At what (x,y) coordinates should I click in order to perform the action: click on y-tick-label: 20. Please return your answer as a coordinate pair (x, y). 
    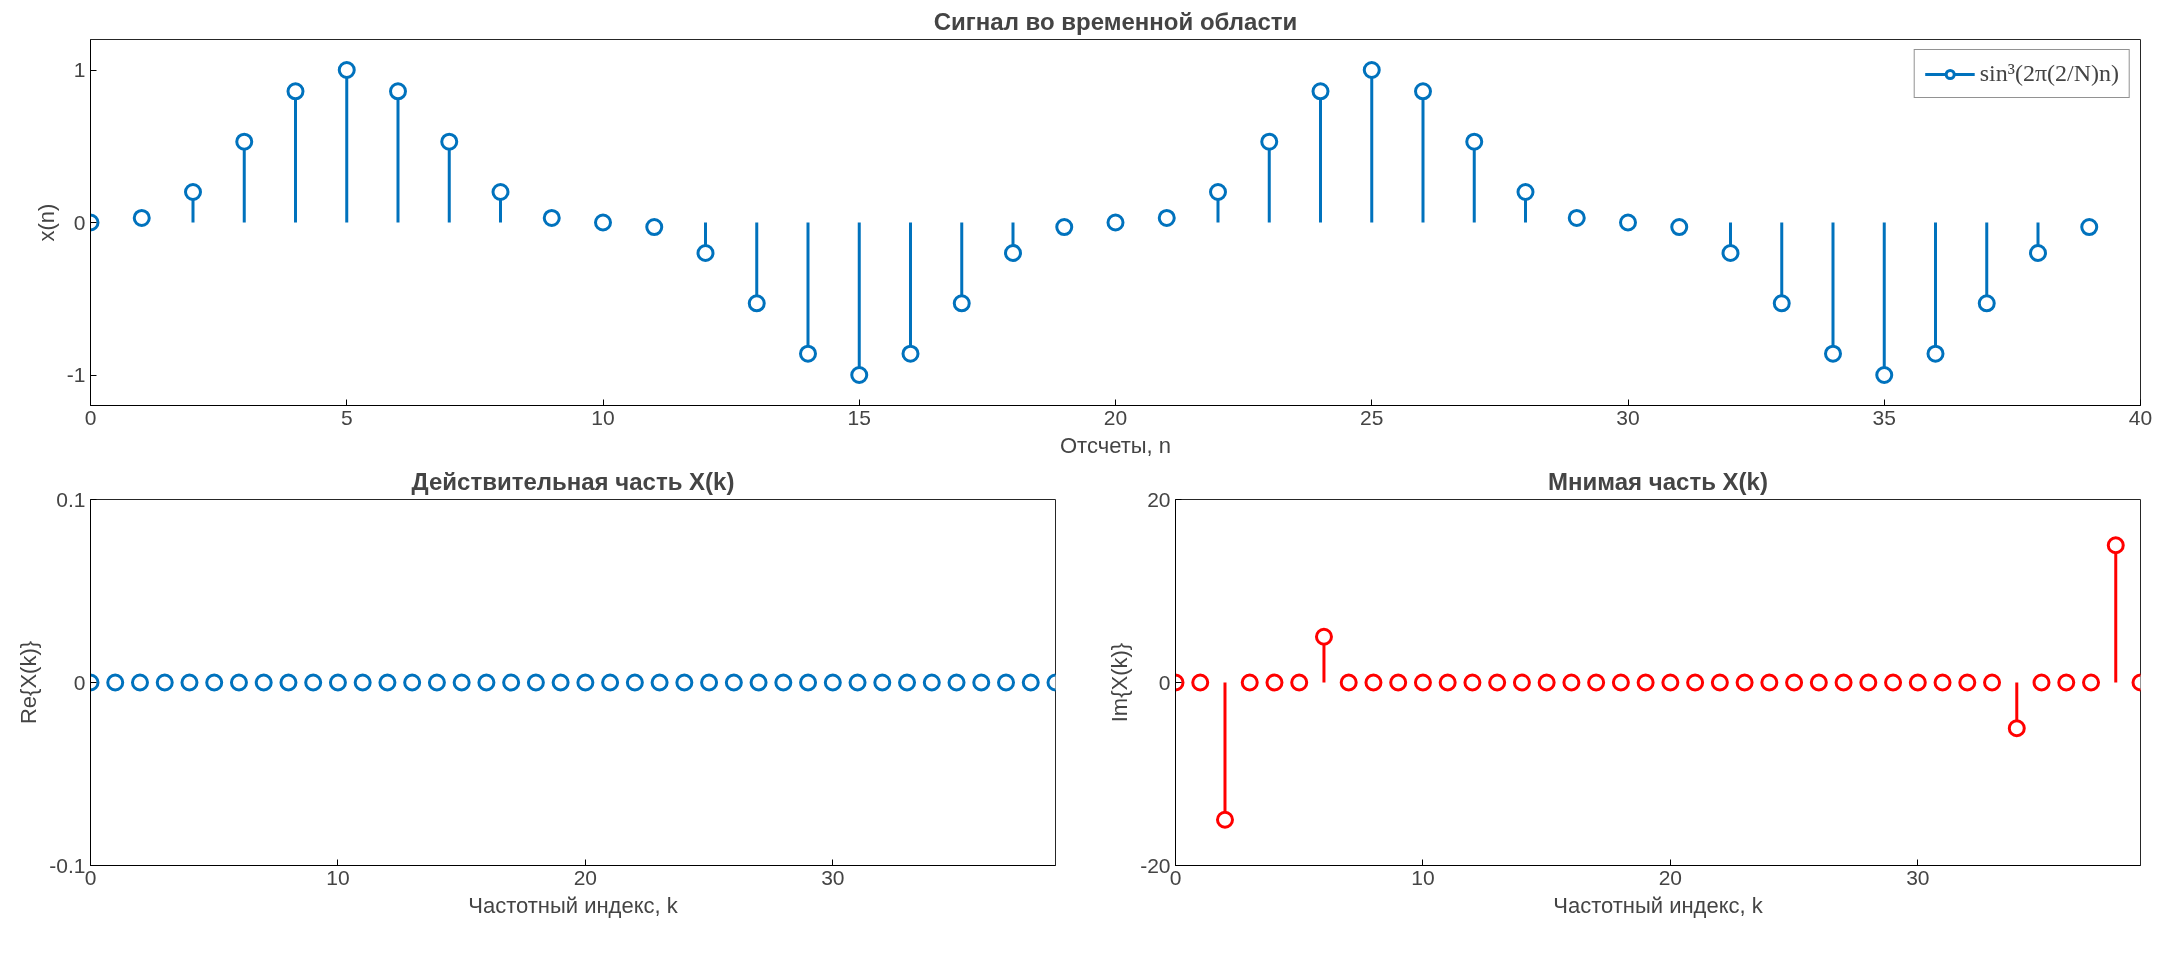
    Looking at the image, I should click on (1159, 499).